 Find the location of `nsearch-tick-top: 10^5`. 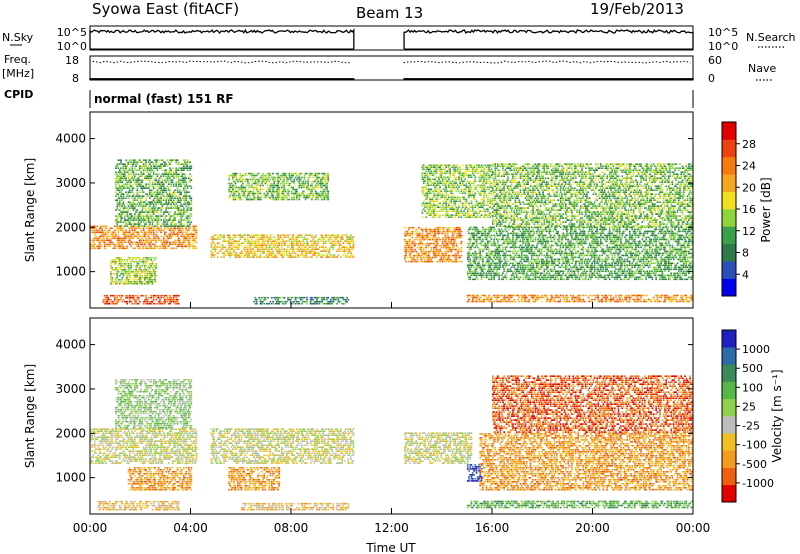

nsearch-tick-top: 10^5 is located at coordinates (723, 32).